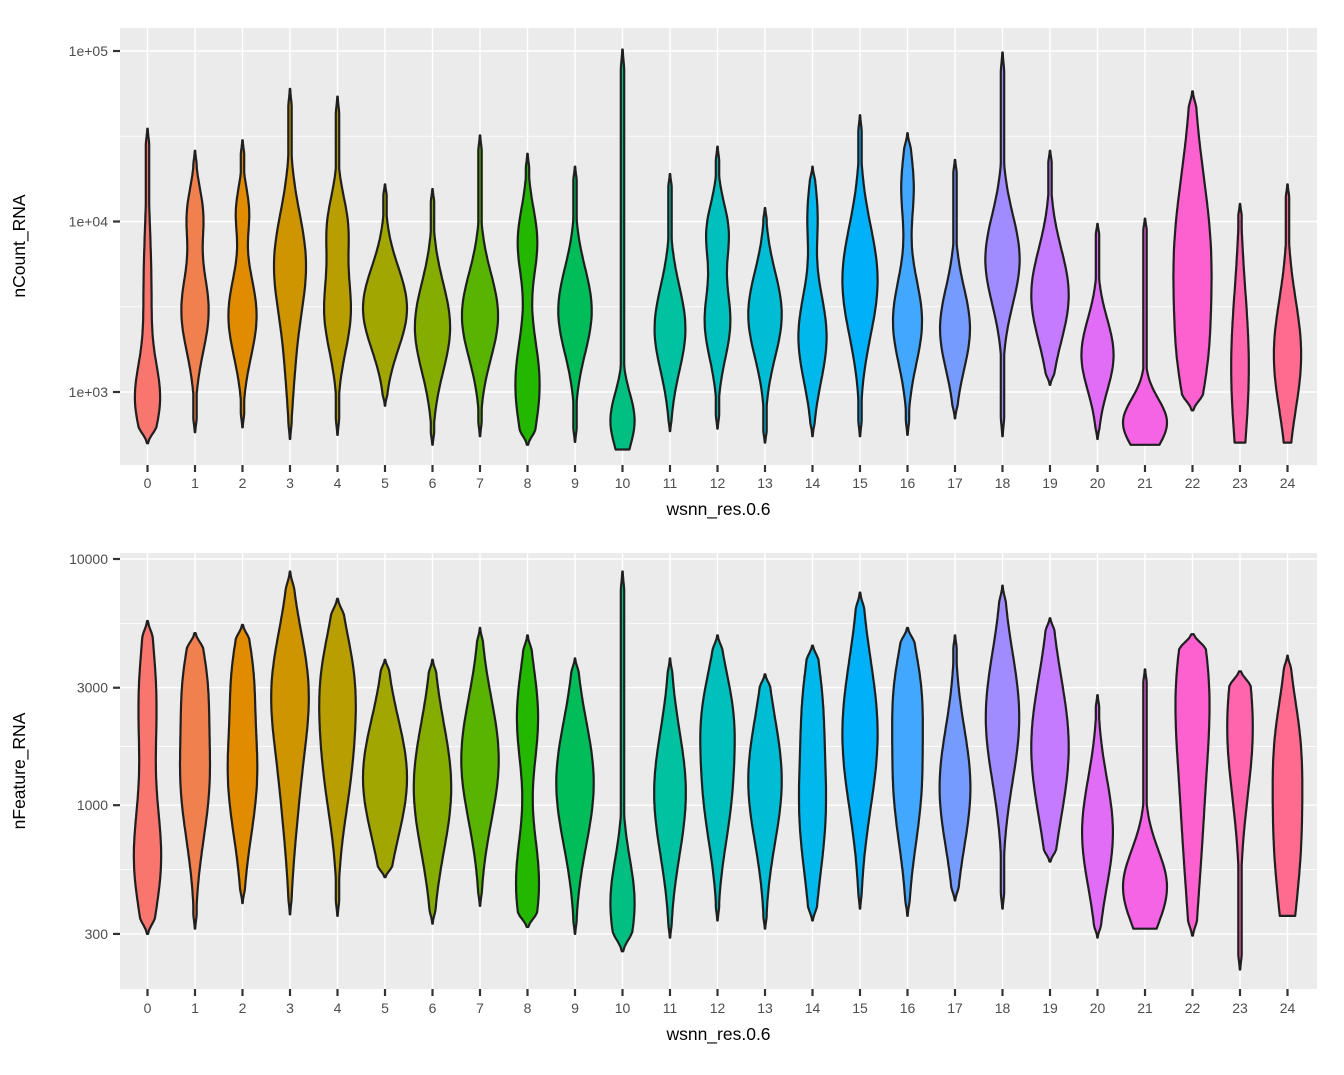  Describe the element at coordinates (670, 483) in the screenshot. I see `x-tick-label: 11` at that location.